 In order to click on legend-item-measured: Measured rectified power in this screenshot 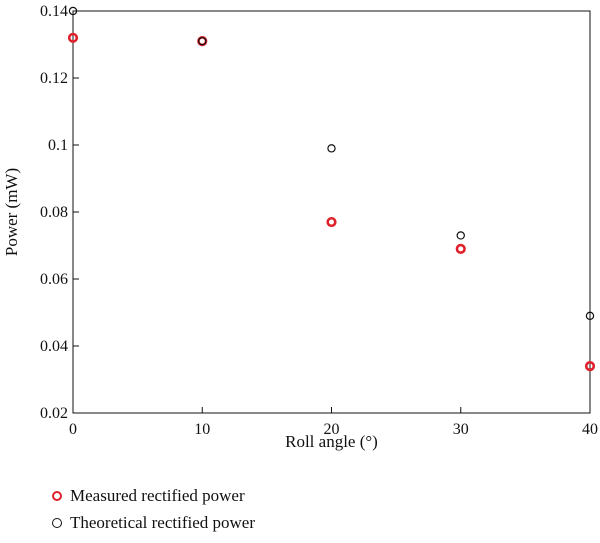, I will do `click(153, 495)`.